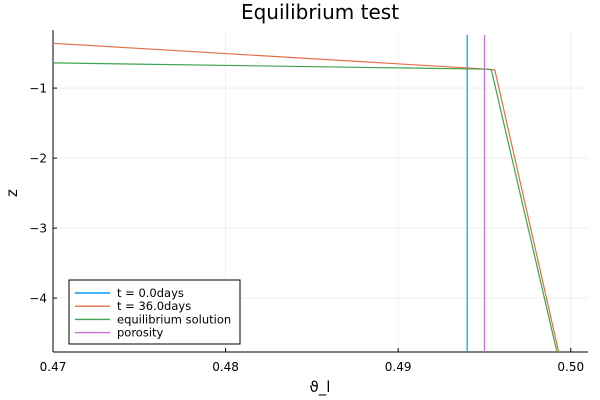  What do you see at coordinates (38, 159) in the screenshot?
I see `y-tick-label: −2` at bounding box center [38, 159].